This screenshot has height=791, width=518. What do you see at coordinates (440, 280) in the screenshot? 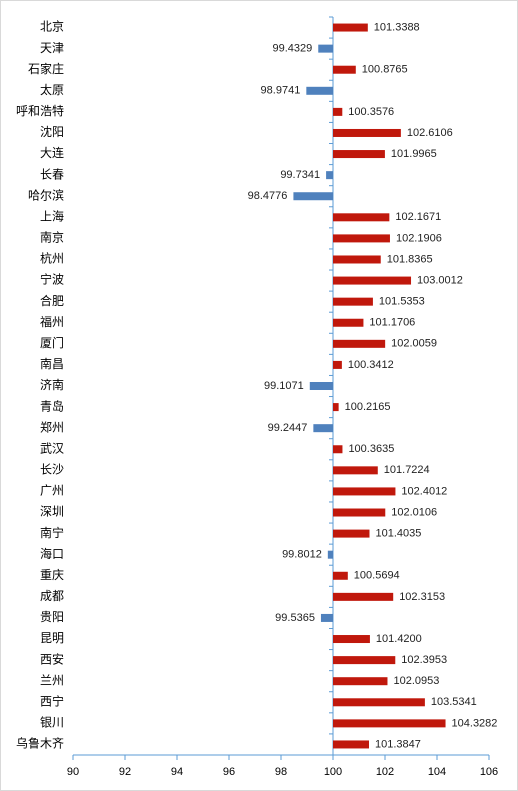
I see `value-label: 103.0012` at bounding box center [440, 280].